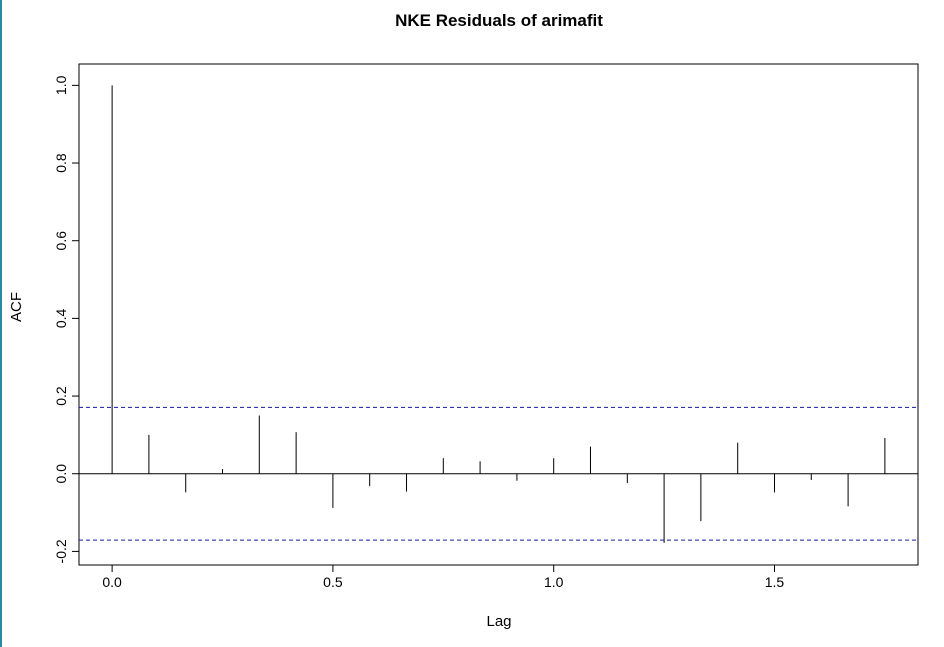  Describe the element at coordinates (61, 318) in the screenshot. I see `y-tick-label: 0.4` at that location.